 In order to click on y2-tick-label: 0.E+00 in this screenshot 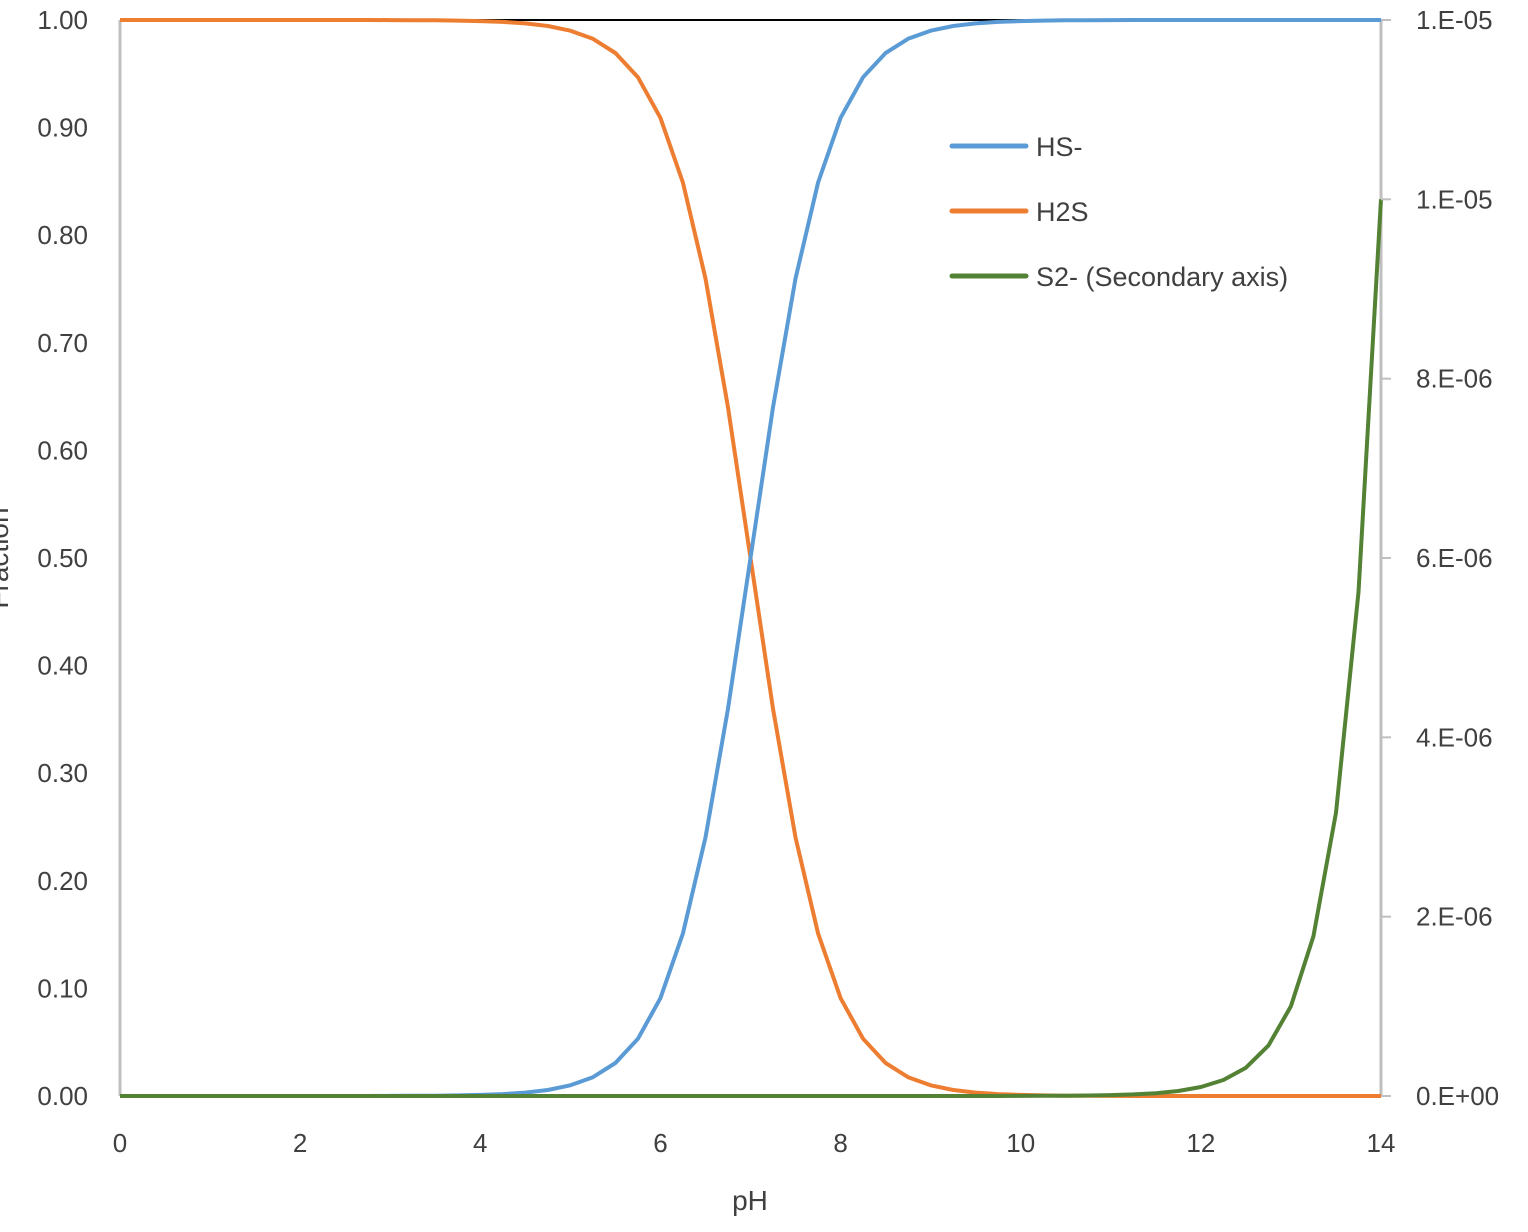, I will do `click(1457, 1096)`.